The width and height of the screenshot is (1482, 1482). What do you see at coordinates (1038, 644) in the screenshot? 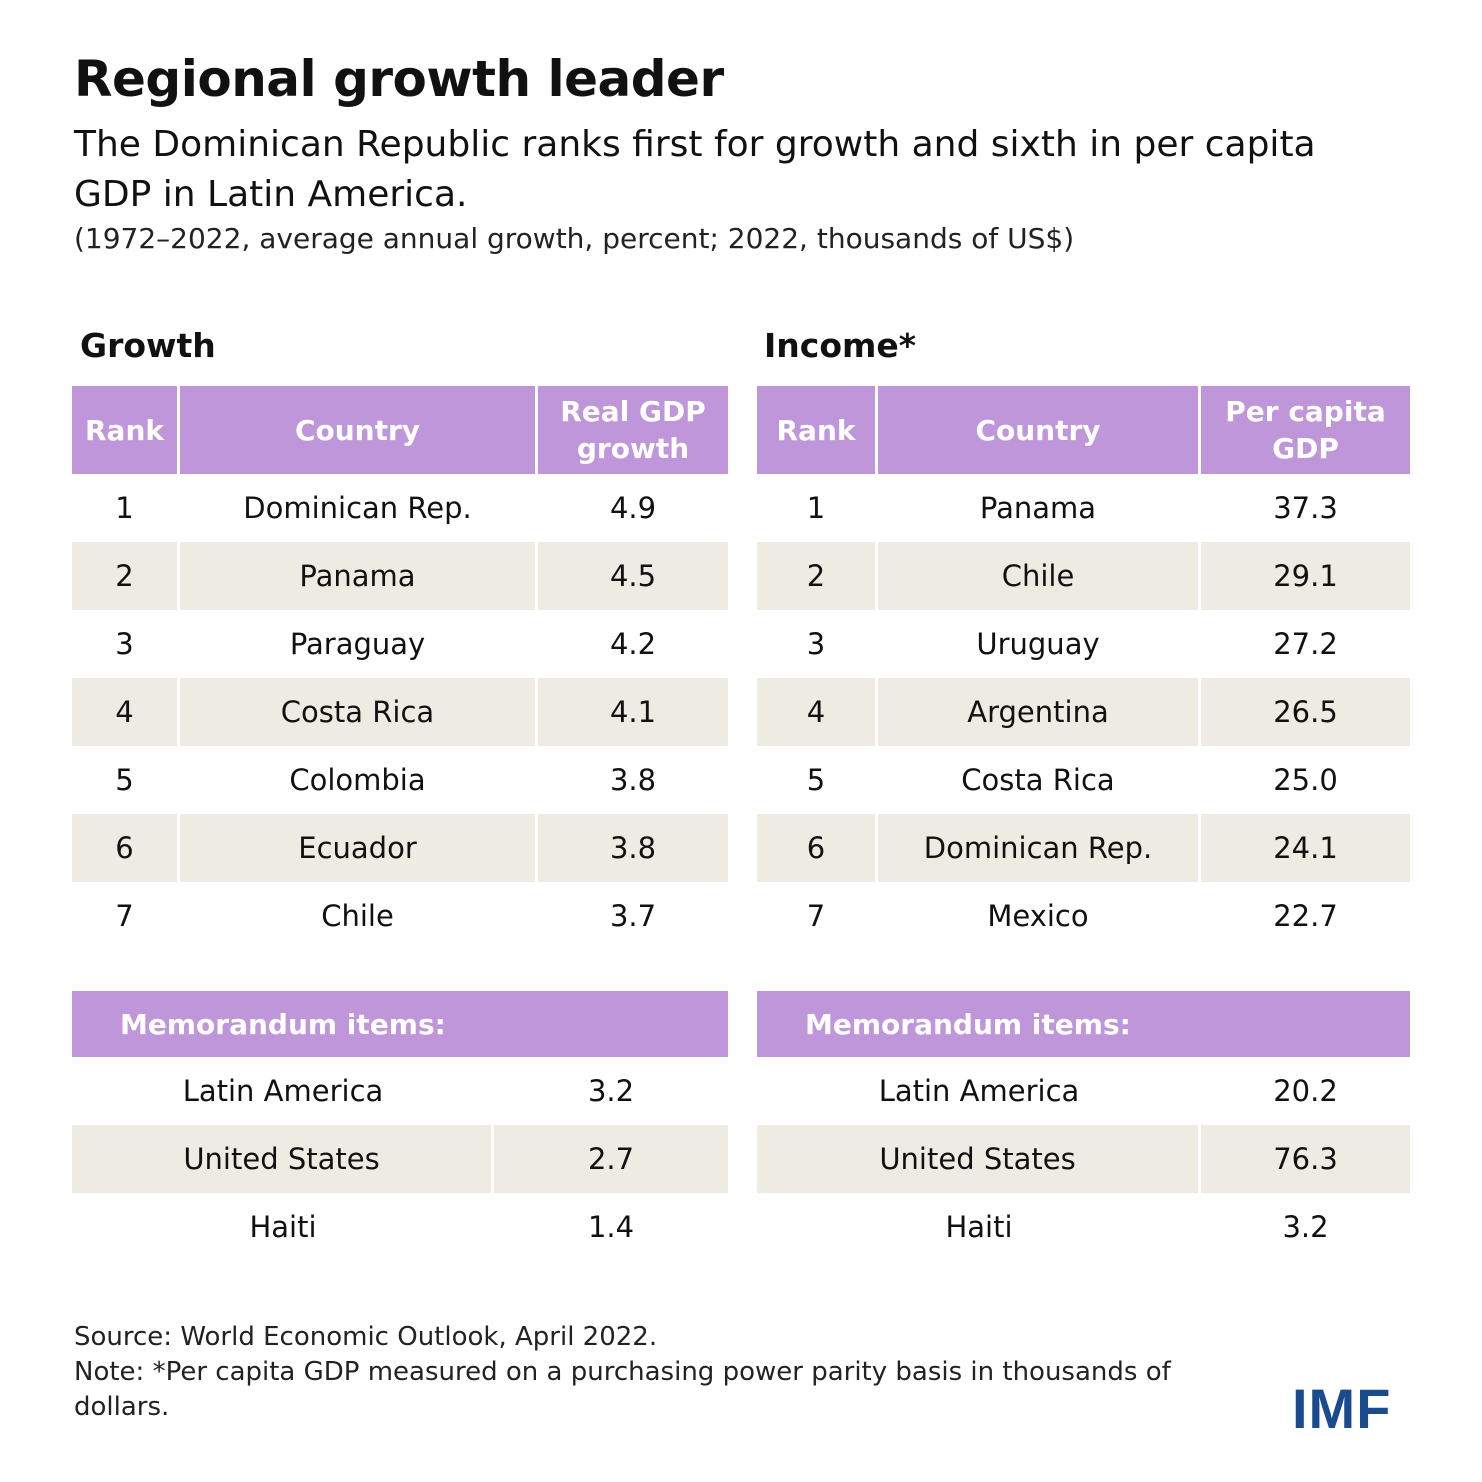
I see `country-cell: Uruguay` at bounding box center [1038, 644].